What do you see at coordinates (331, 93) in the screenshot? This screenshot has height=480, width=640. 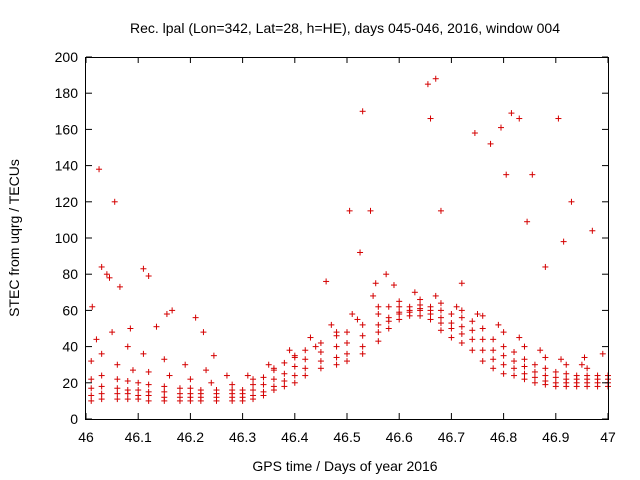 I see `y-tick: 180` at bounding box center [331, 93].